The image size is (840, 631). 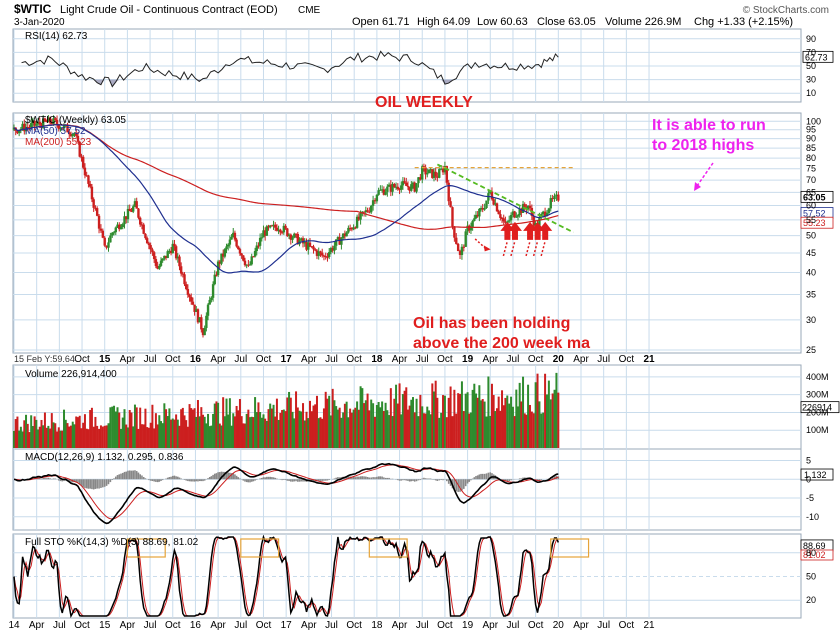 What do you see at coordinates (286, 492) in the screenshot?
I see `macd-signal-line` at bounding box center [286, 492].